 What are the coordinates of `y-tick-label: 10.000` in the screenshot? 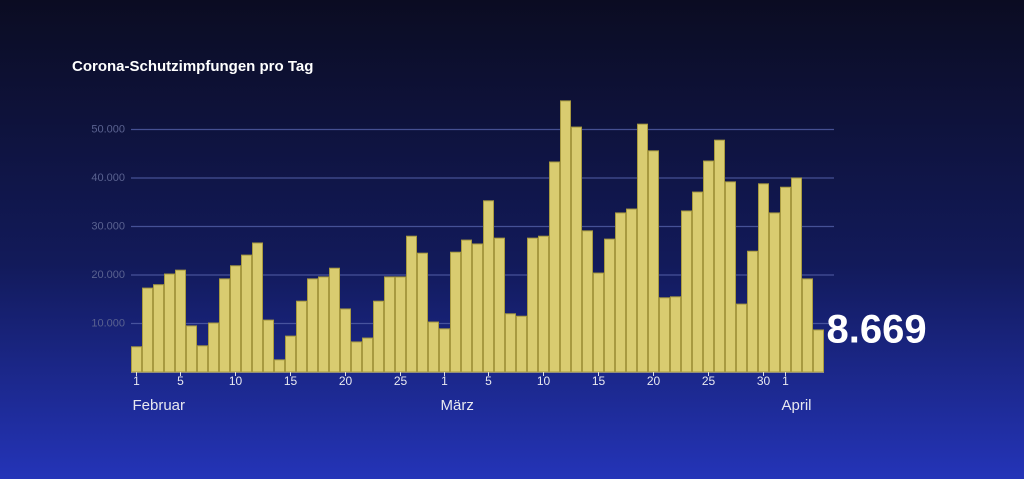 It's located at (108, 323).